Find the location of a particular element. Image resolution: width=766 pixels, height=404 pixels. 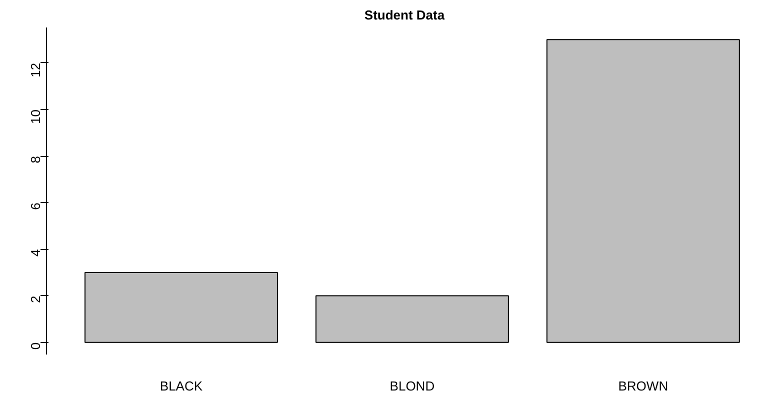

y-tick-label: 6 is located at coordinates (35, 206).